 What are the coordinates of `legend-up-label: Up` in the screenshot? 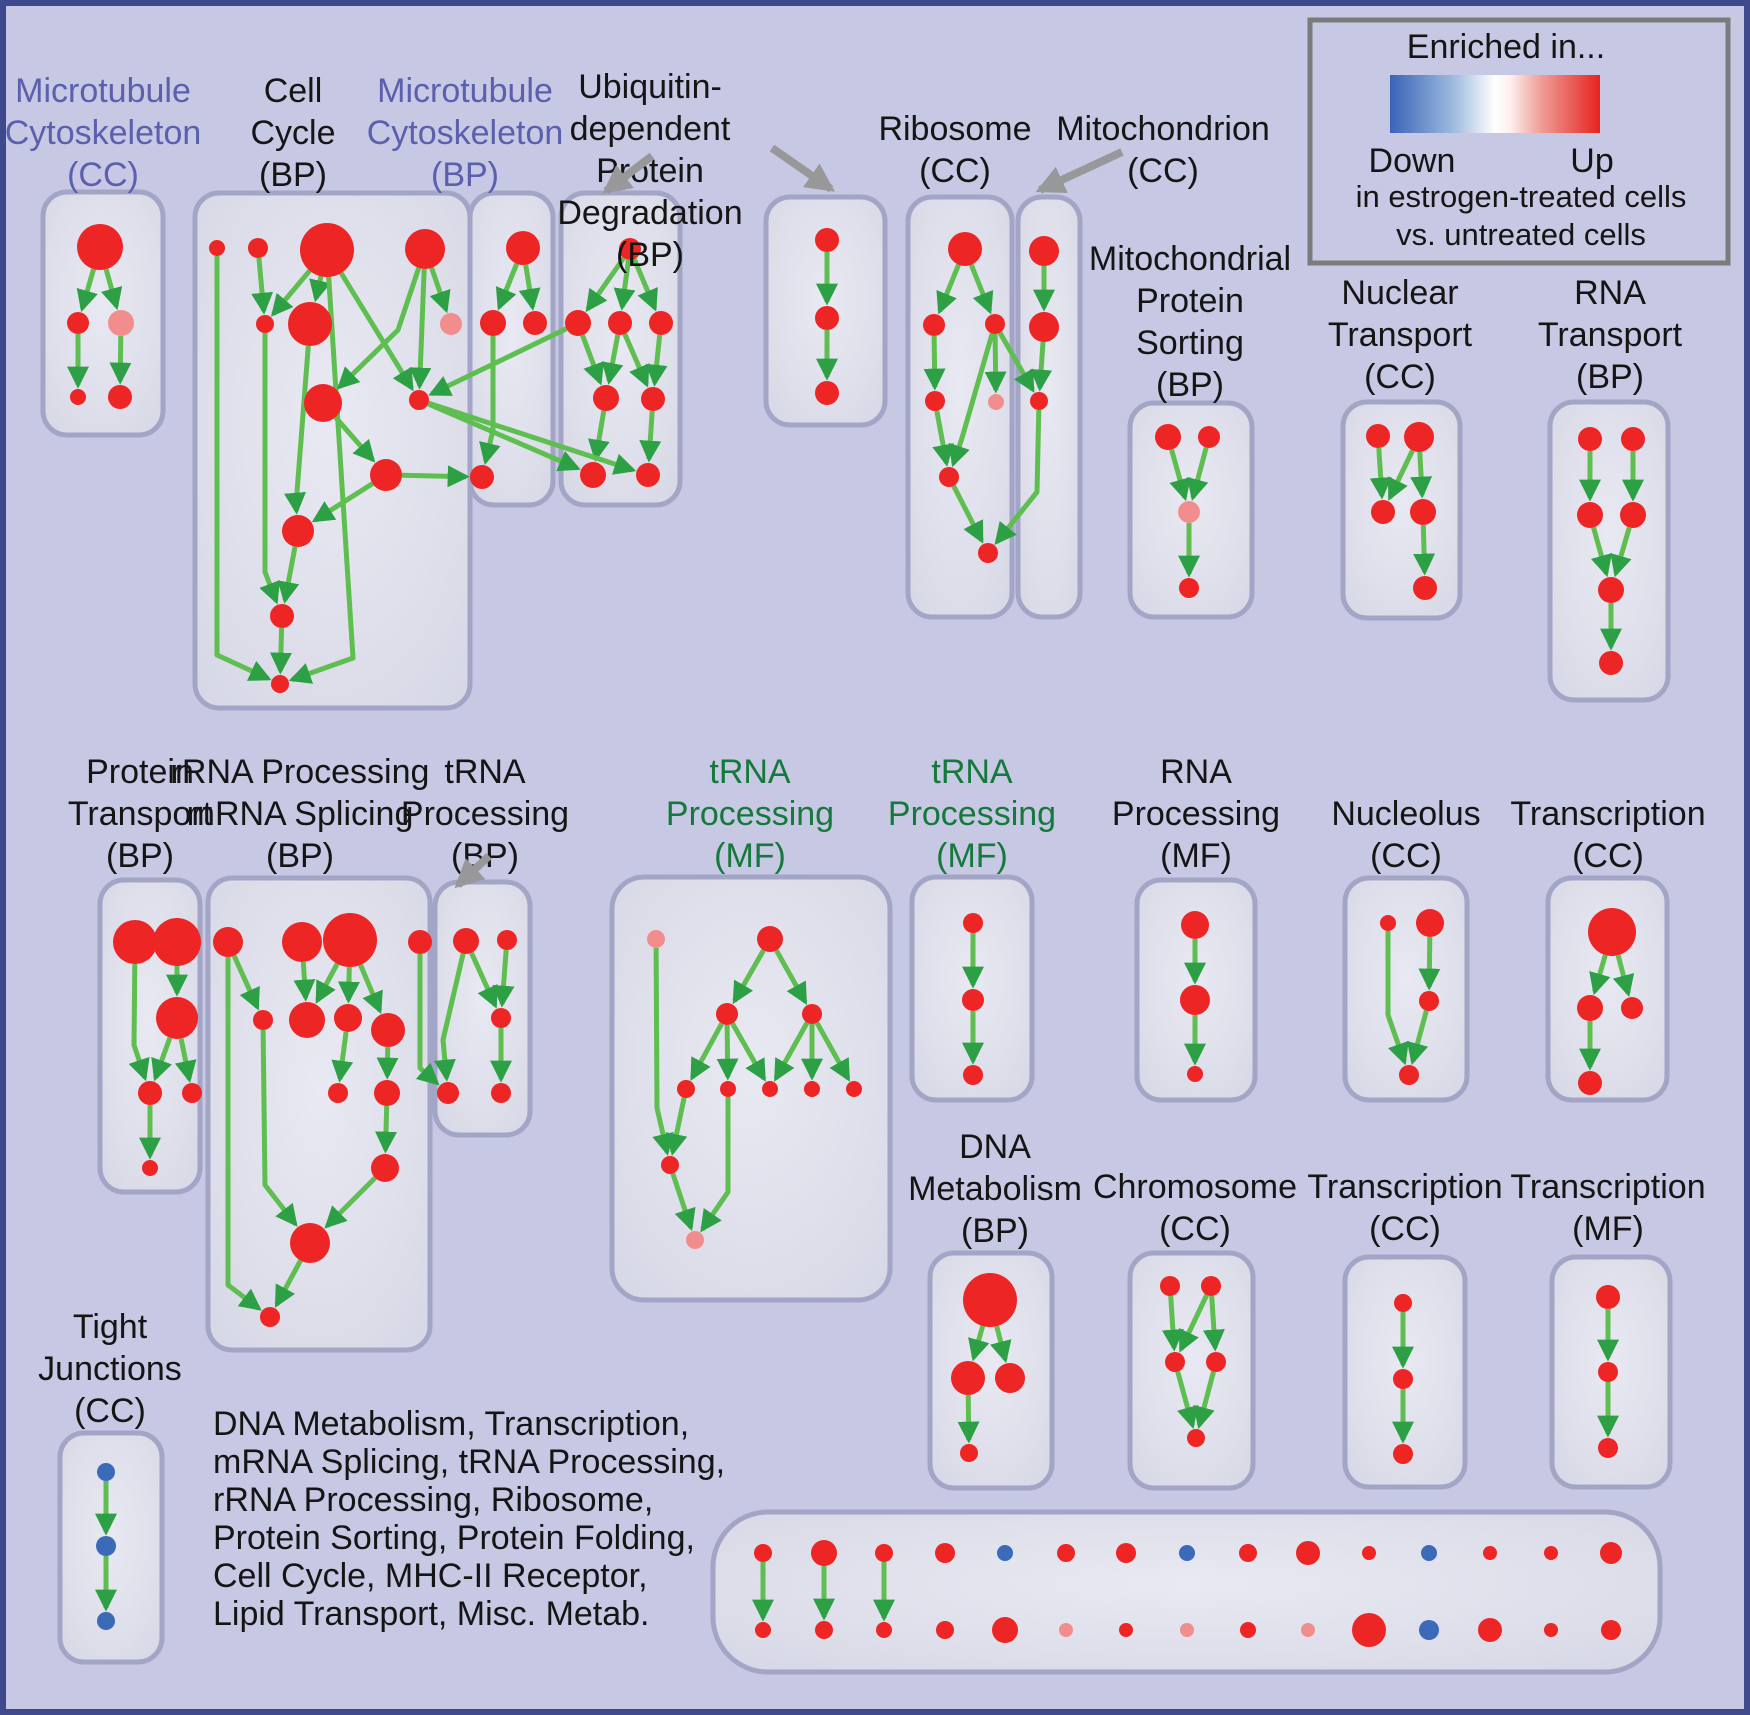 It's located at (1591, 161).